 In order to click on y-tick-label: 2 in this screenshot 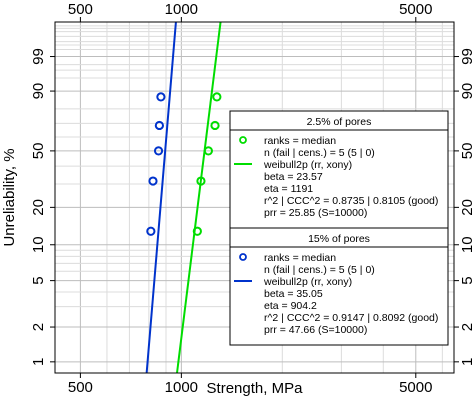, I will do `click(38, 327)`.